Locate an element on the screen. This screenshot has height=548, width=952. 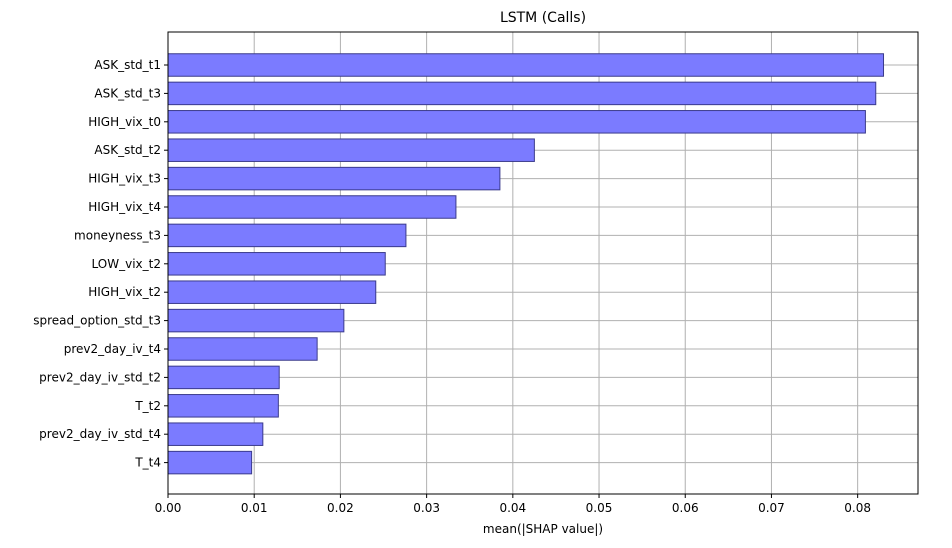
y-tick-label: prev2_day_iv_std_t4 is located at coordinates (100, 434).